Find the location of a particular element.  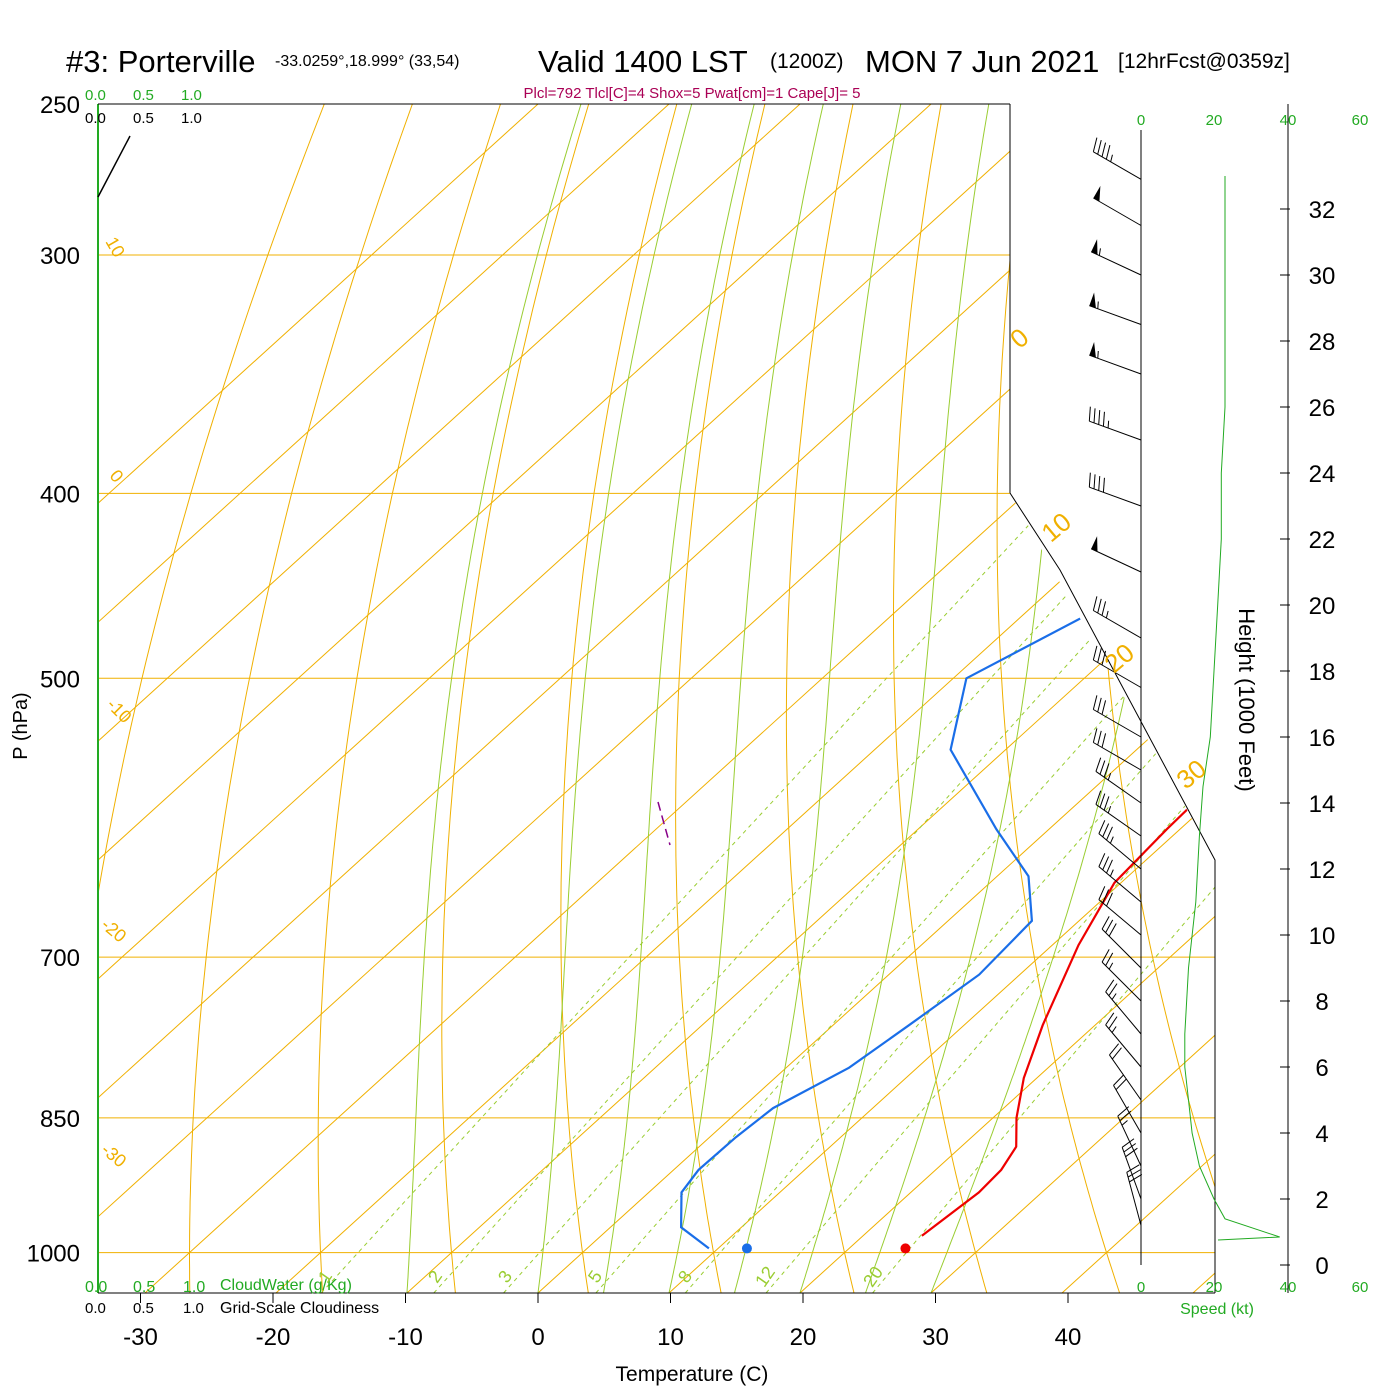

top-green-scale-1: 0.5 is located at coordinates (143, 95).